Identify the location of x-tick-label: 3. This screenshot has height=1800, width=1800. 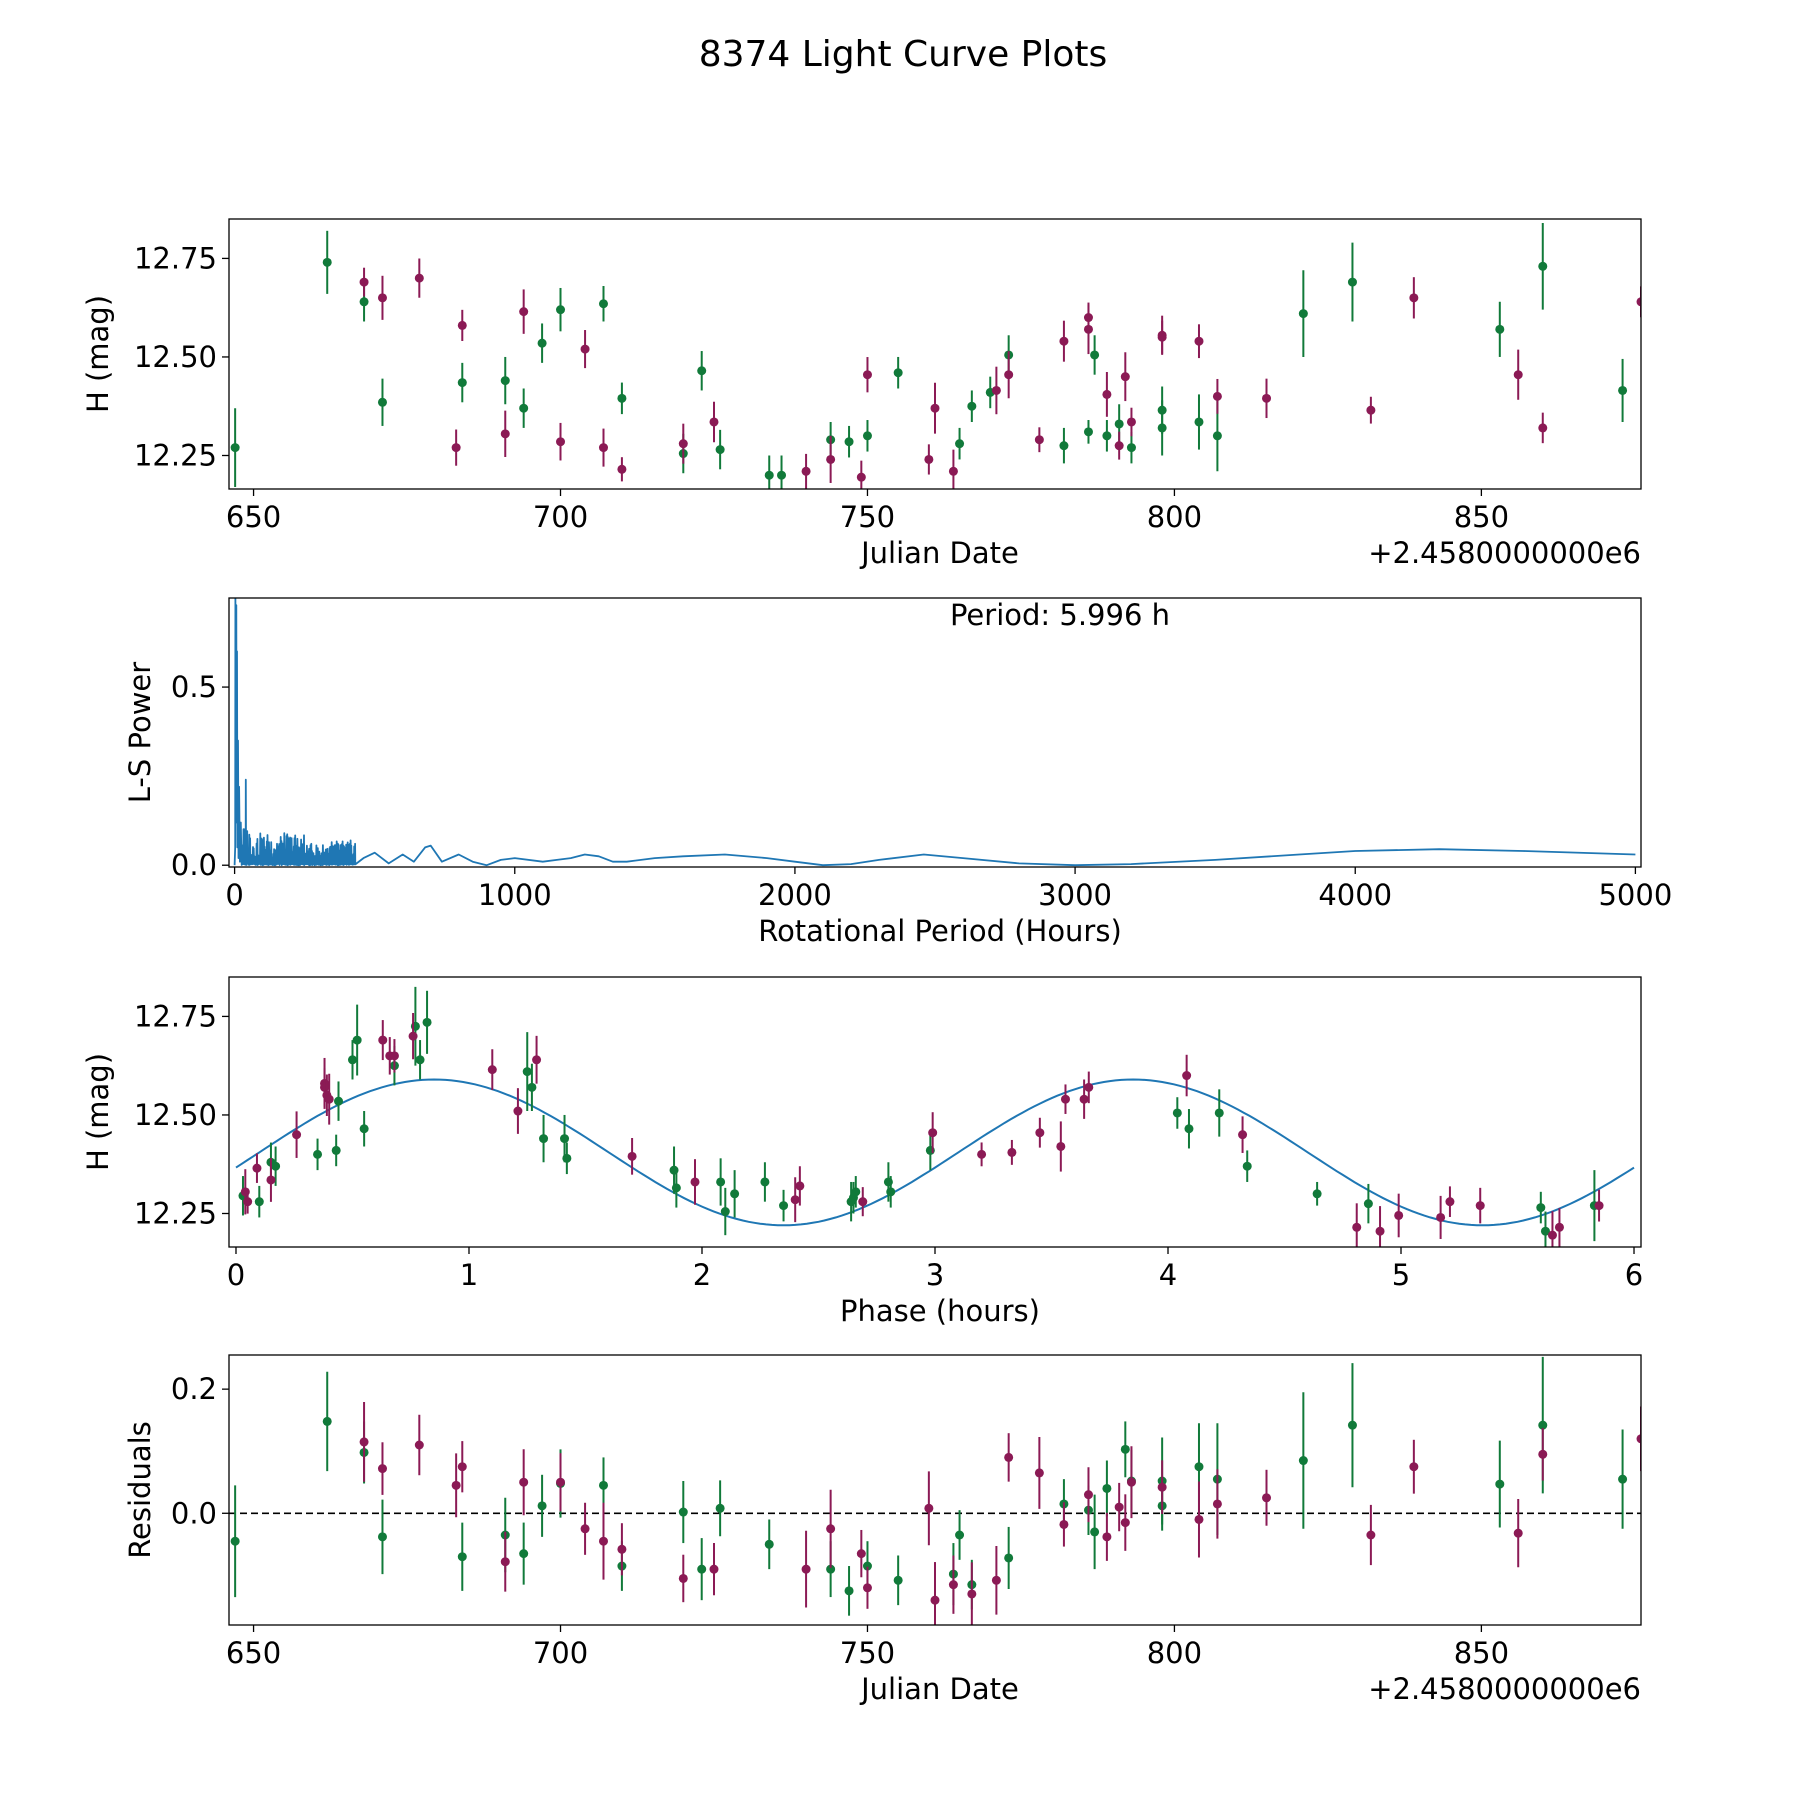
(935, 1275).